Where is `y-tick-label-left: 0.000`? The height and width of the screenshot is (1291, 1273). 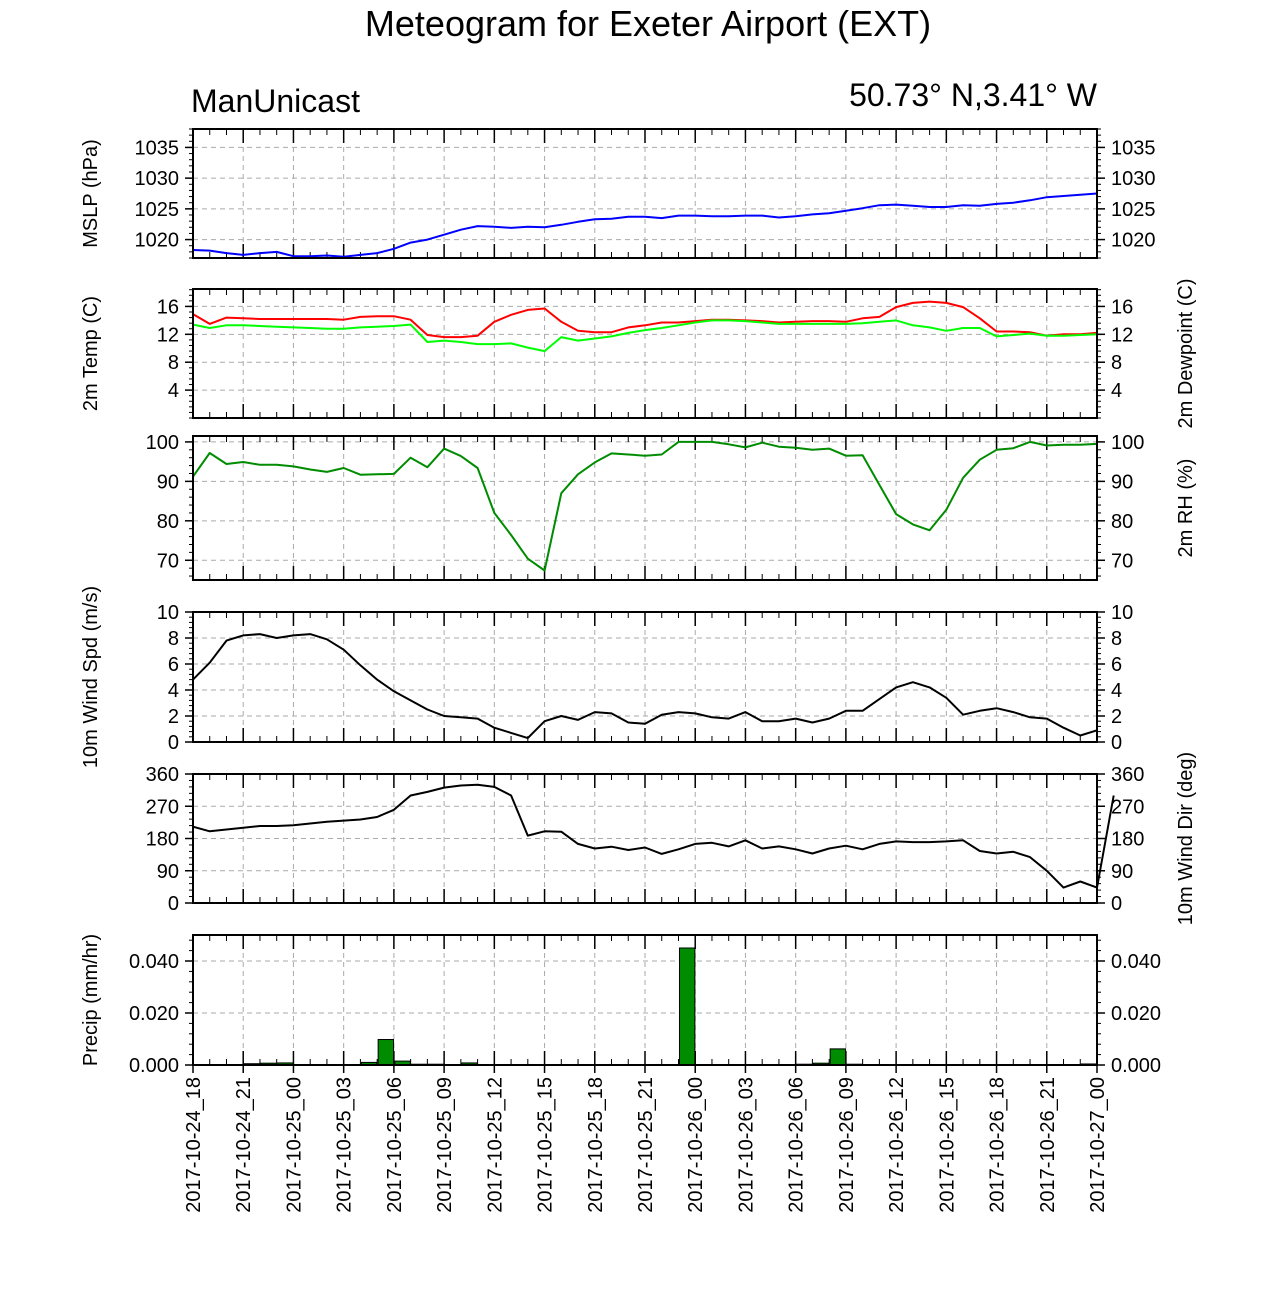 y-tick-label-left: 0.000 is located at coordinates (154, 1066).